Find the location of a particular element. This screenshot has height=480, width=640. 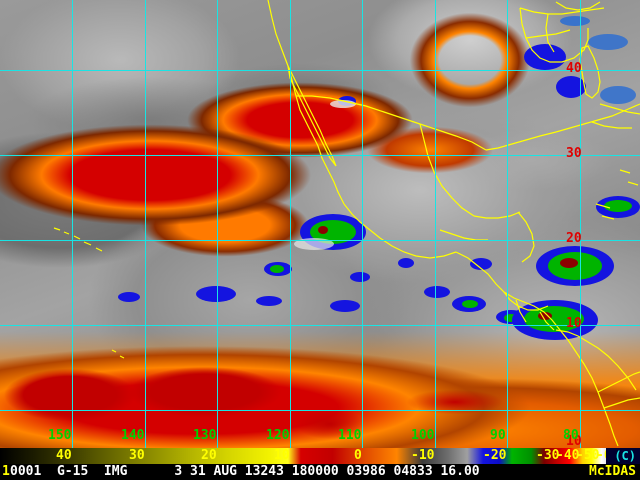

storm-cell-core is located at coordinates (323, 230).